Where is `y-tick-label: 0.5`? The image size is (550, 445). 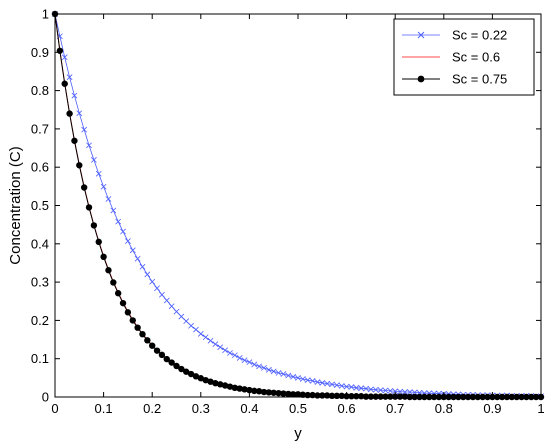
y-tick-label: 0.5 is located at coordinates (40, 205).